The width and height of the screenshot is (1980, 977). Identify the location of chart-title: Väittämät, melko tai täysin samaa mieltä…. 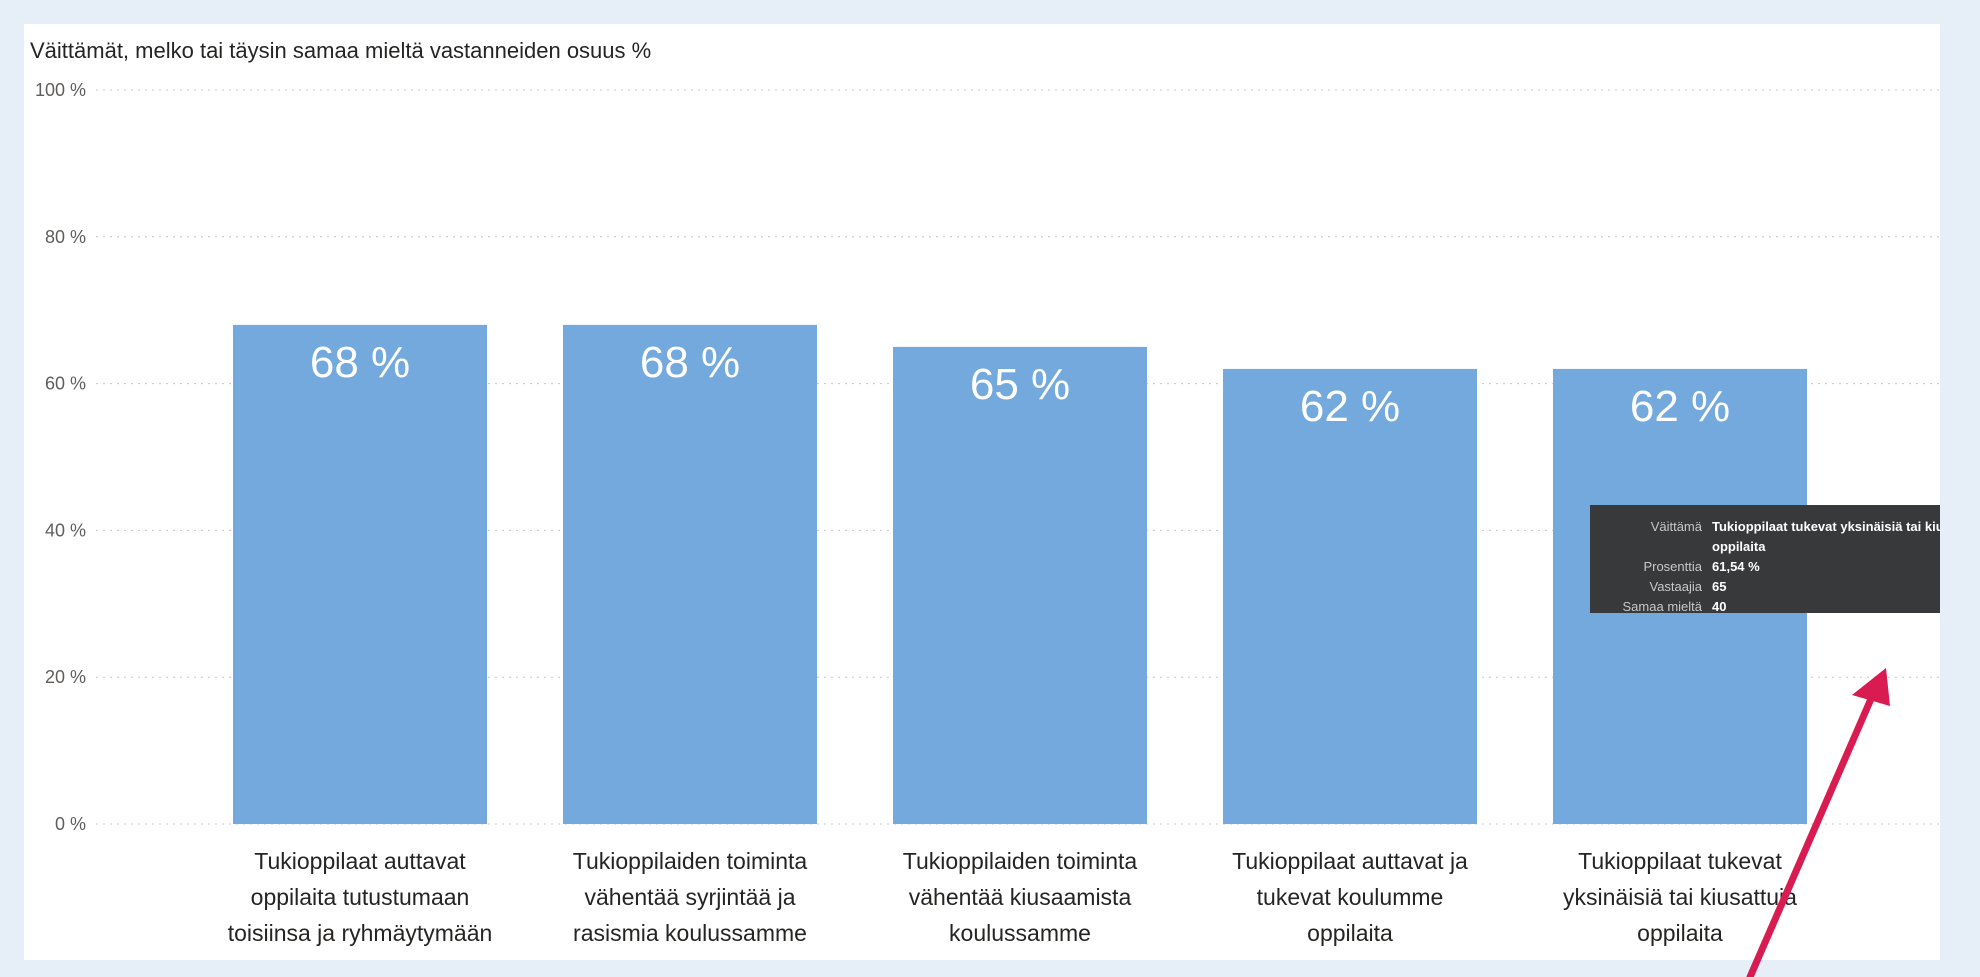
(340, 50).